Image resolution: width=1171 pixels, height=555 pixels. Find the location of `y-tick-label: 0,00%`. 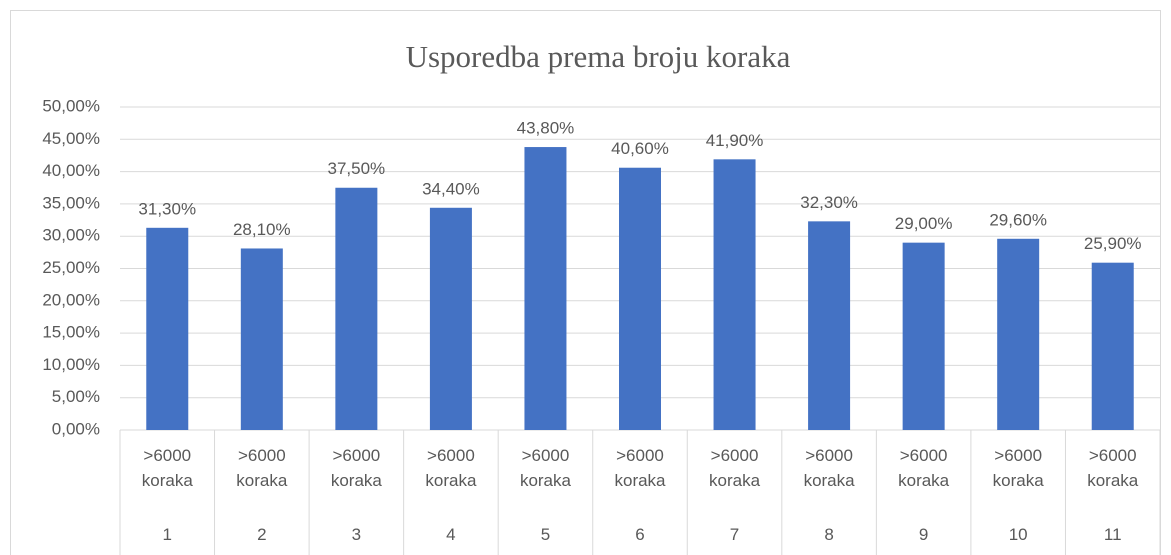

y-tick-label: 0,00% is located at coordinates (76, 428).